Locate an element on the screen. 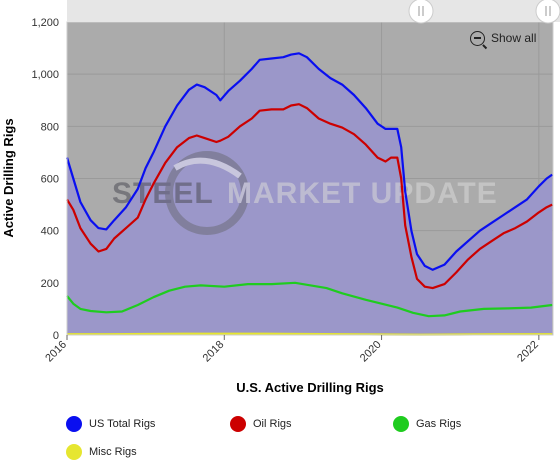 The height and width of the screenshot is (462, 560). legend-item-misc: Misc Rigs is located at coordinates (101, 452).